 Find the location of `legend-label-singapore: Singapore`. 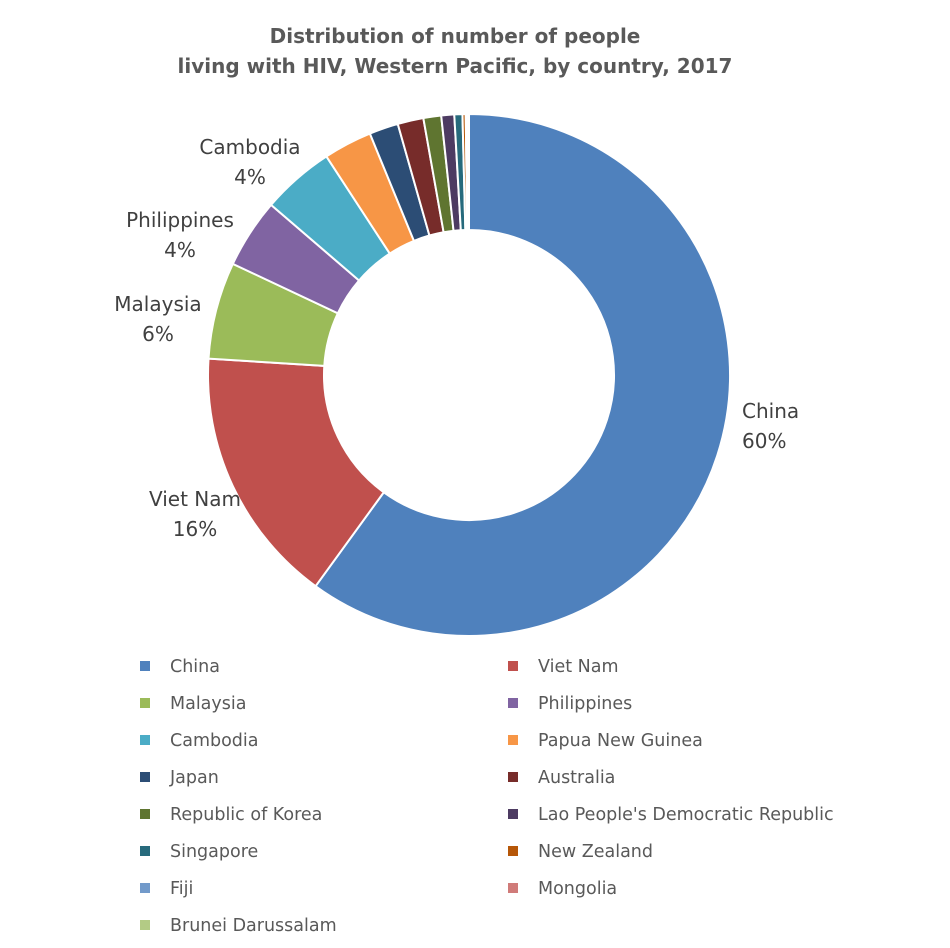

legend-label-singapore: Singapore is located at coordinates (214, 852).